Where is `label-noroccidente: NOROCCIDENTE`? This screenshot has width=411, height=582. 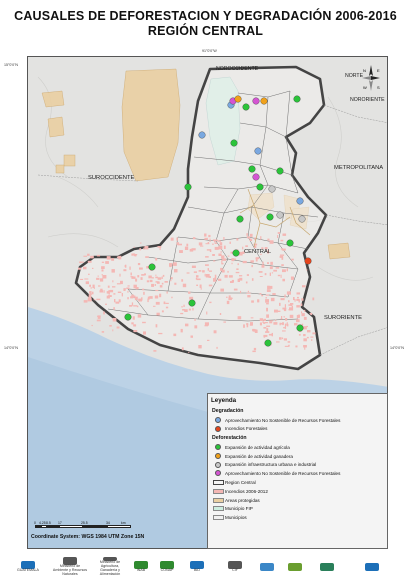 label-noroccidente: NOROCCIDENTE is located at coordinates (237, 69).